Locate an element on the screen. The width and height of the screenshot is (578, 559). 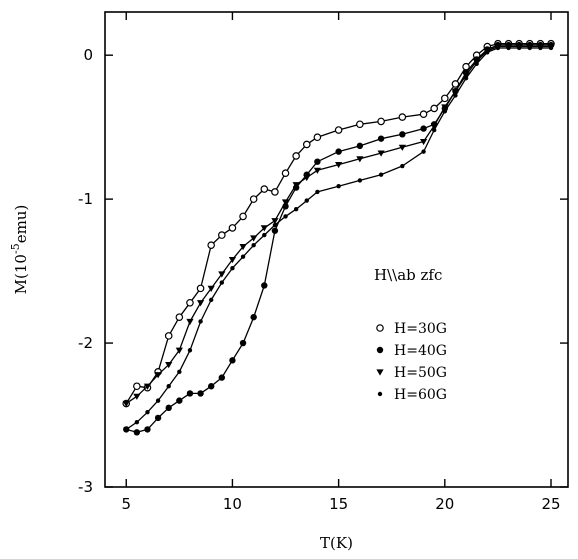
legend-item: H=40G is located at coordinates (411, 351).